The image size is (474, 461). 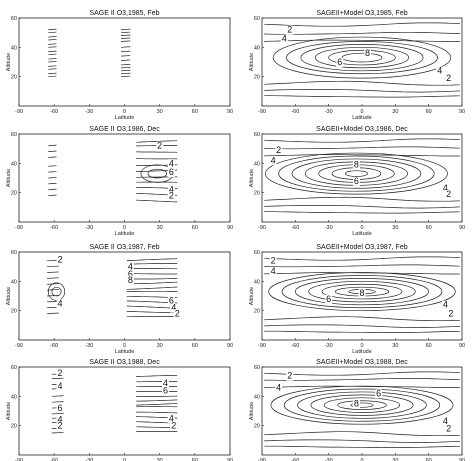 I want to click on contour-lines, so click(x=362, y=409).